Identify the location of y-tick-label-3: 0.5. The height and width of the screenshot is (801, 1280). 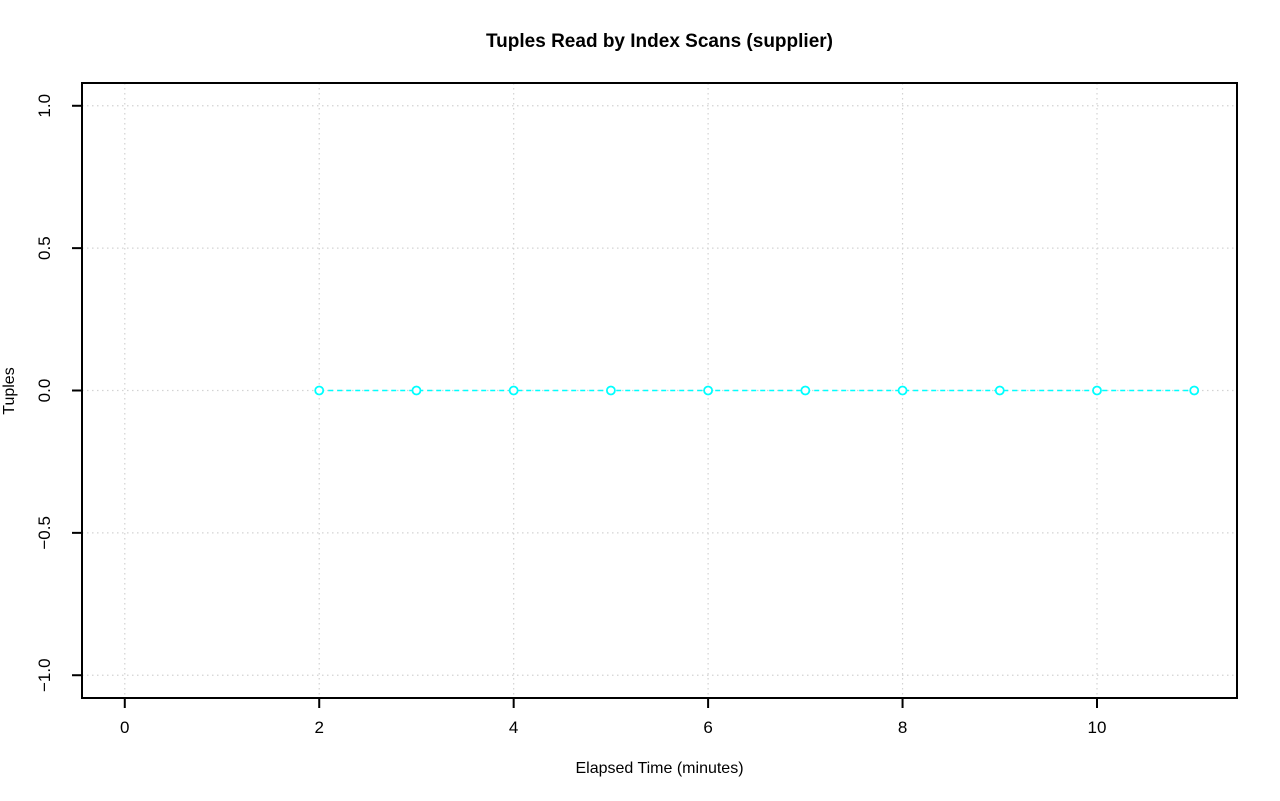
(44, 248).